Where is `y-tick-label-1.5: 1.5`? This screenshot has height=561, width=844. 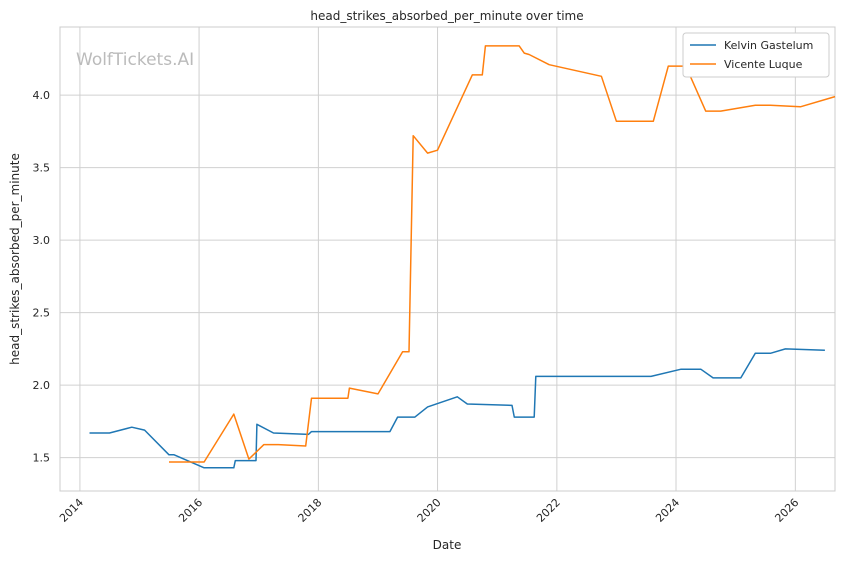 y-tick-label-1.5: 1.5 is located at coordinates (42, 458).